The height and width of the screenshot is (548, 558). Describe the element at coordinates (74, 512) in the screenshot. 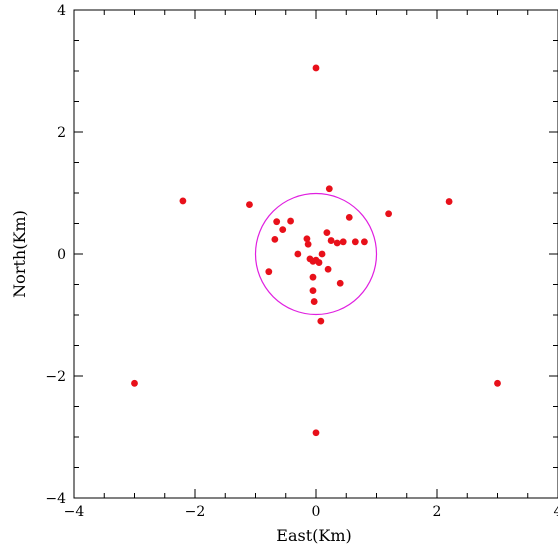

I see `x-tick-label: −4` at that location.